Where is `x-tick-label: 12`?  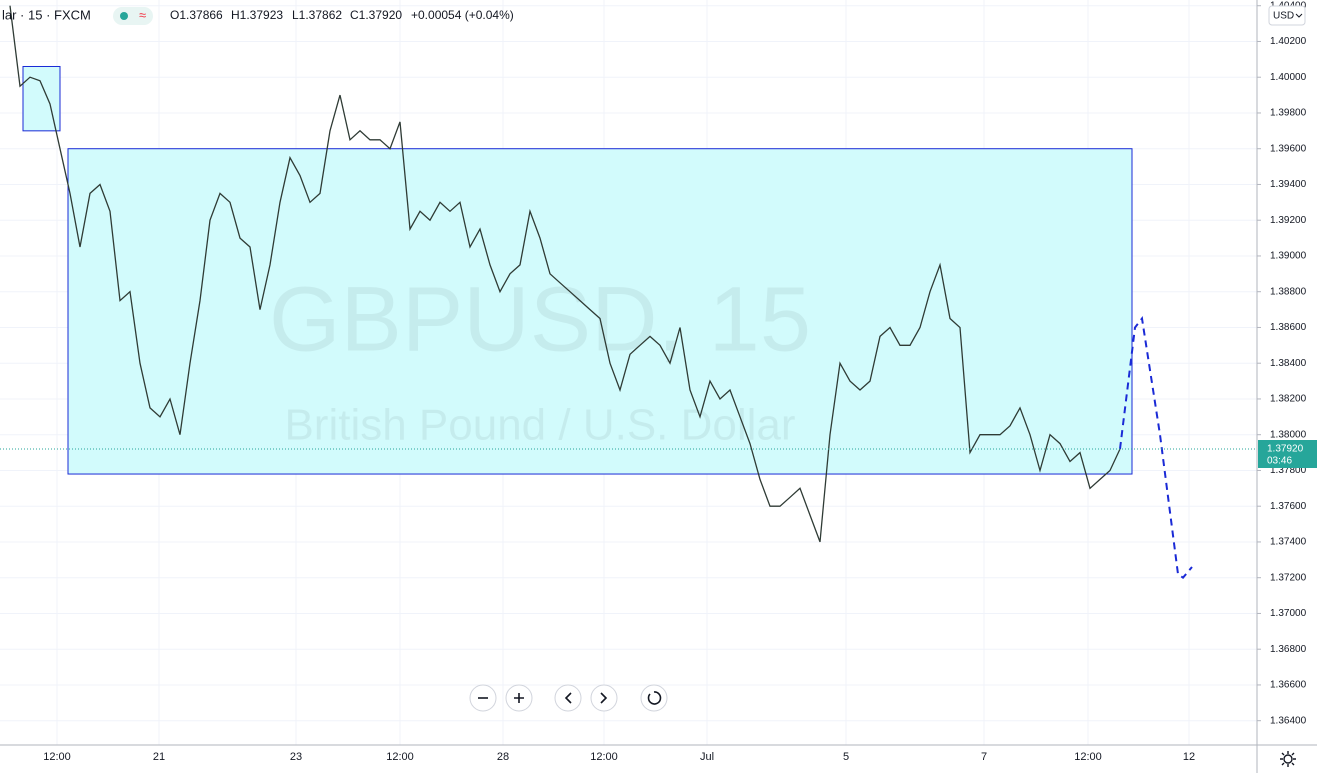
x-tick-label: 12 is located at coordinates (1189, 757).